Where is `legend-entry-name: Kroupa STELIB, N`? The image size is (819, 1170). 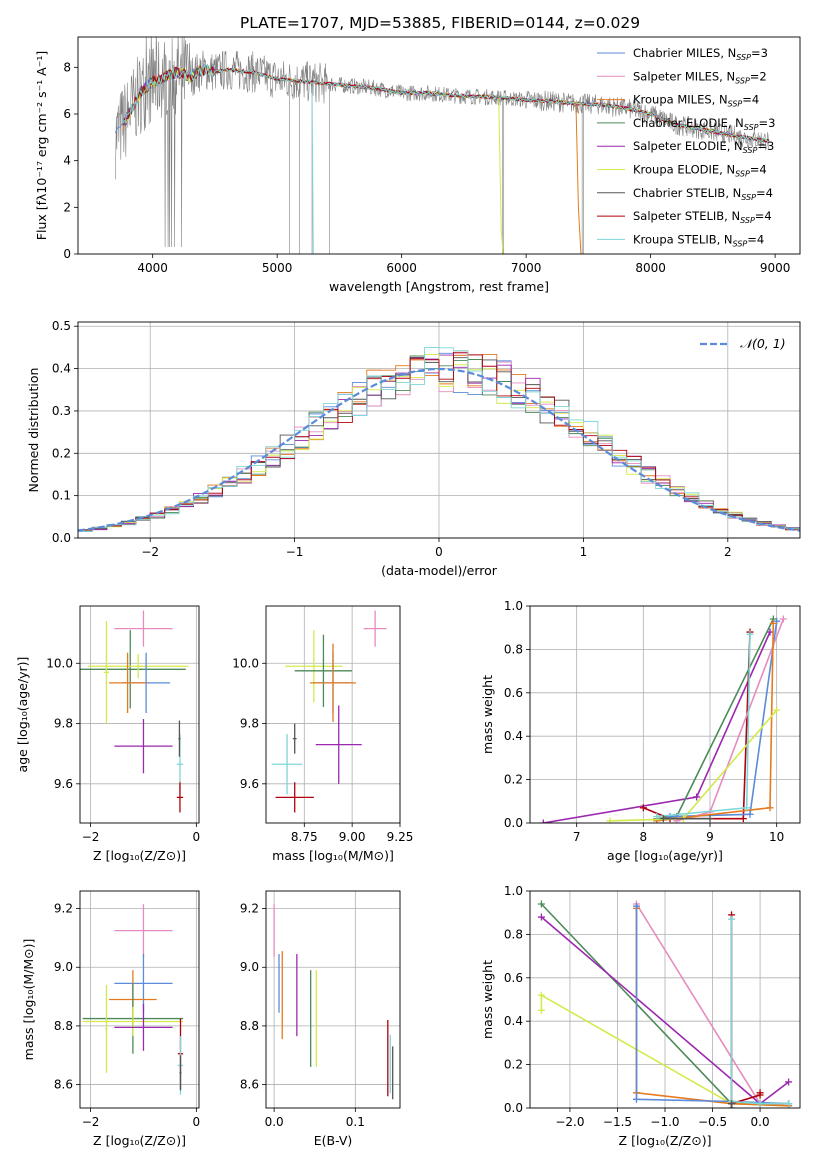 legend-entry-name: Kroupa STELIB, N is located at coordinates (683, 239).